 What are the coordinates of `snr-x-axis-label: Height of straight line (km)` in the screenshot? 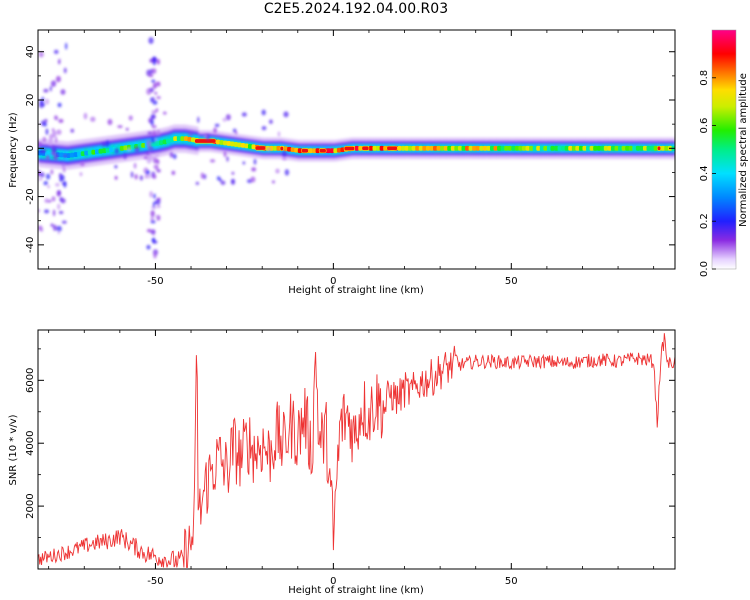 It's located at (356, 590).